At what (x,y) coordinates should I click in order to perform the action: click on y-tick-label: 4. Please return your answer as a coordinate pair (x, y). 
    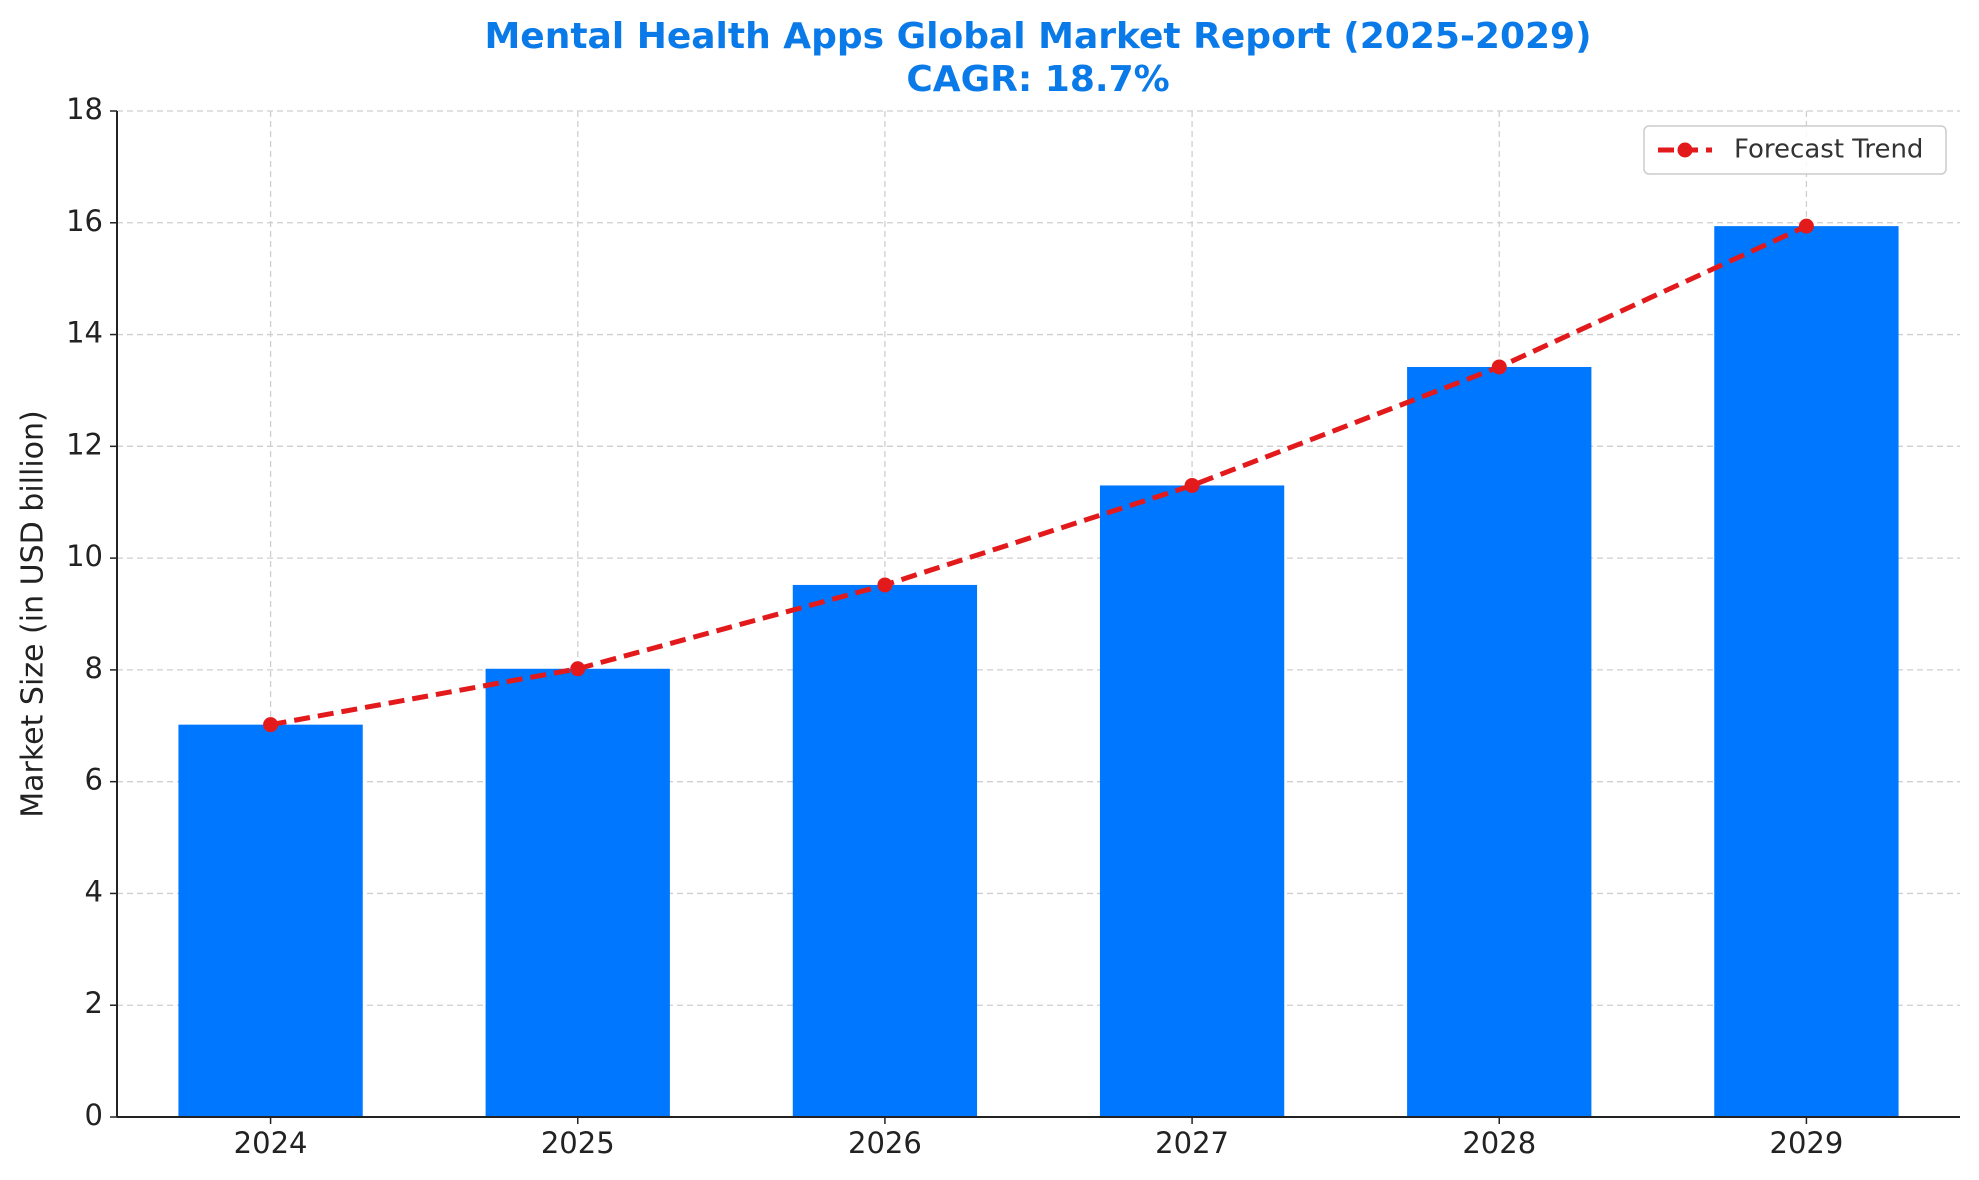
    Looking at the image, I should click on (94, 891).